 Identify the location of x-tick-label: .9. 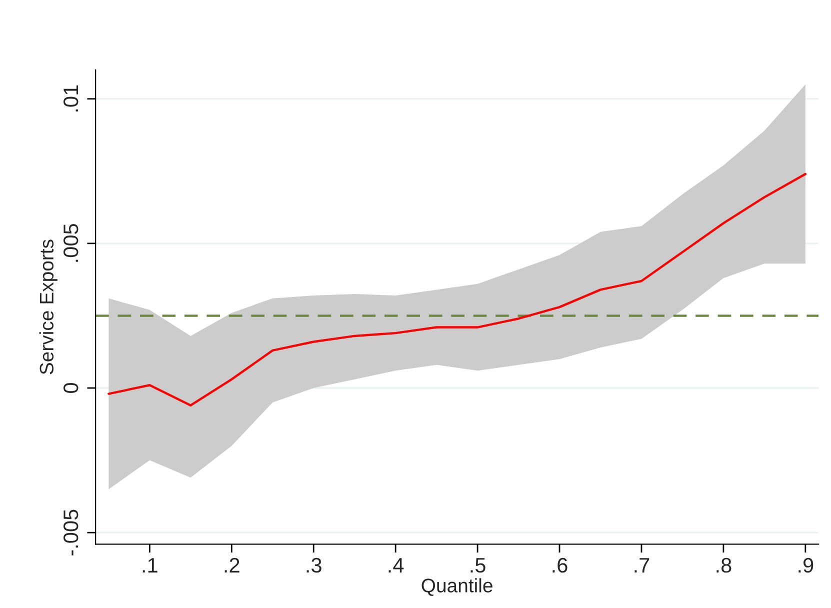
(806, 565).